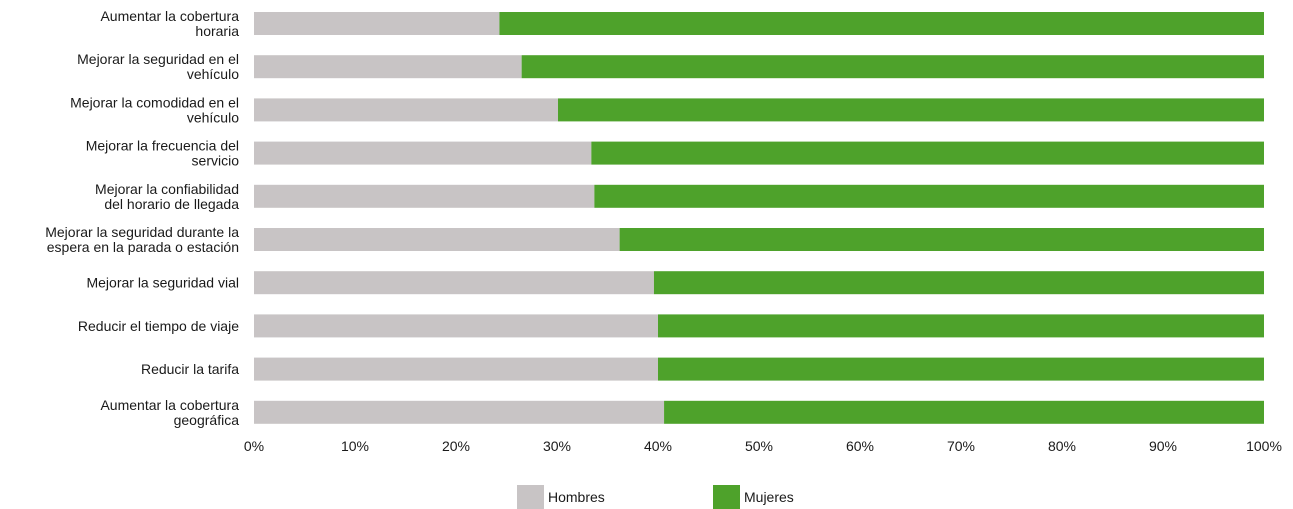 This screenshot has width=1293, height=509. I want to click on category-label-line: Mejorar la comodidad en el, so click(154, 102).